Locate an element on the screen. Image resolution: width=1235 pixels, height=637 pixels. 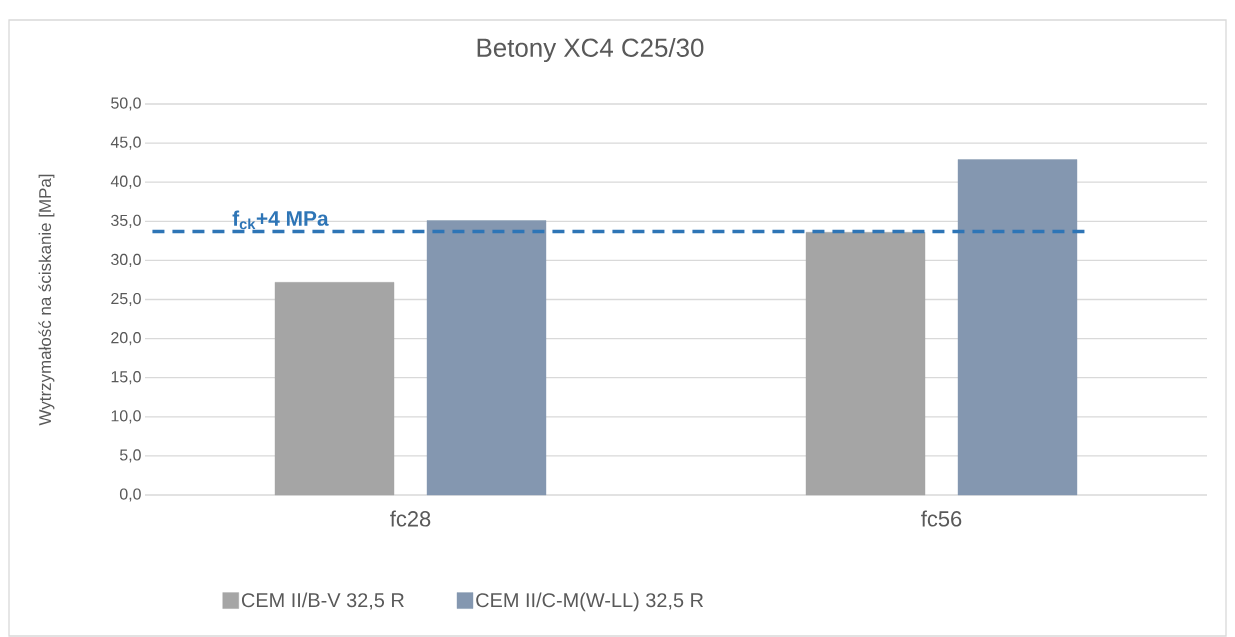
chart-title: Betony XC4 C25/30 is located at coordinates (590, 50).